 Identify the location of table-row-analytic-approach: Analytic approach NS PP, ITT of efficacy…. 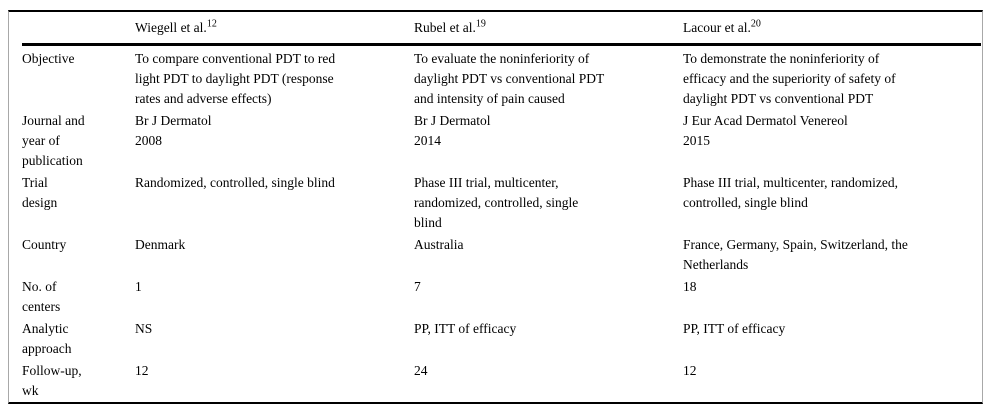
(501, 339).